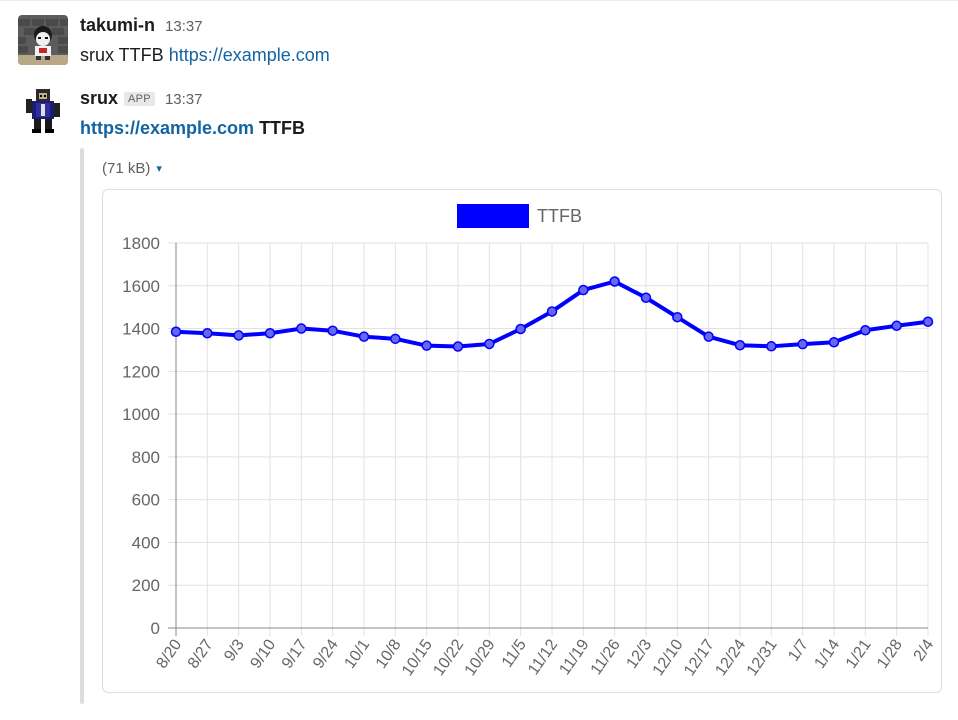  What do you see at coordinates (730, 657) in the screenshot?
I see `x-tick-label: 12/24` at bounding box center [730, 657].